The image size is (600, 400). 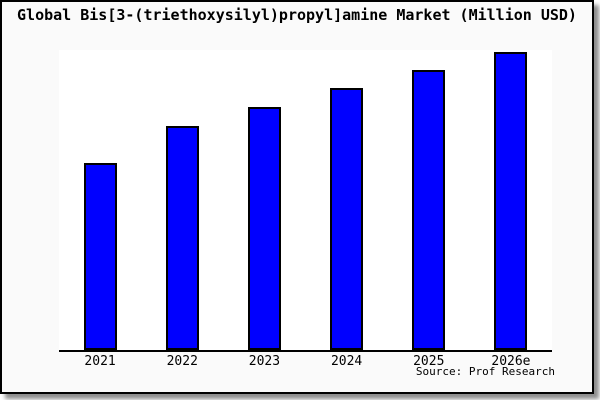 I want to click on bar-2024, so click(x=347, y=219).